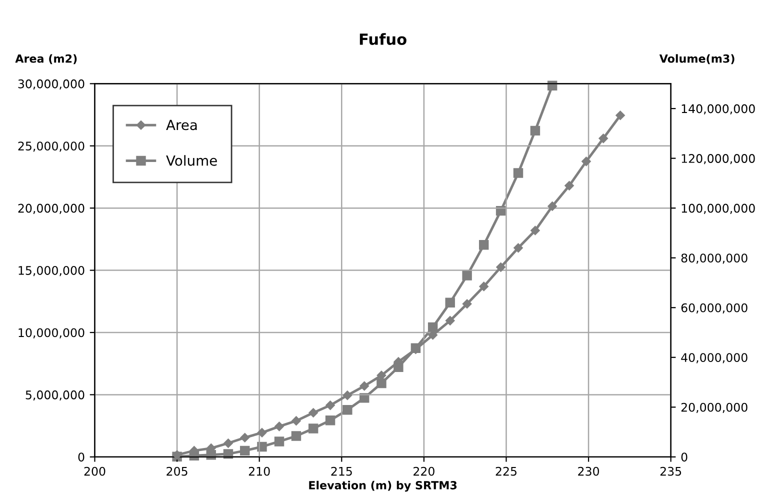  I want to click on y2-tick-label: 40,000,000, so click(714, 358).